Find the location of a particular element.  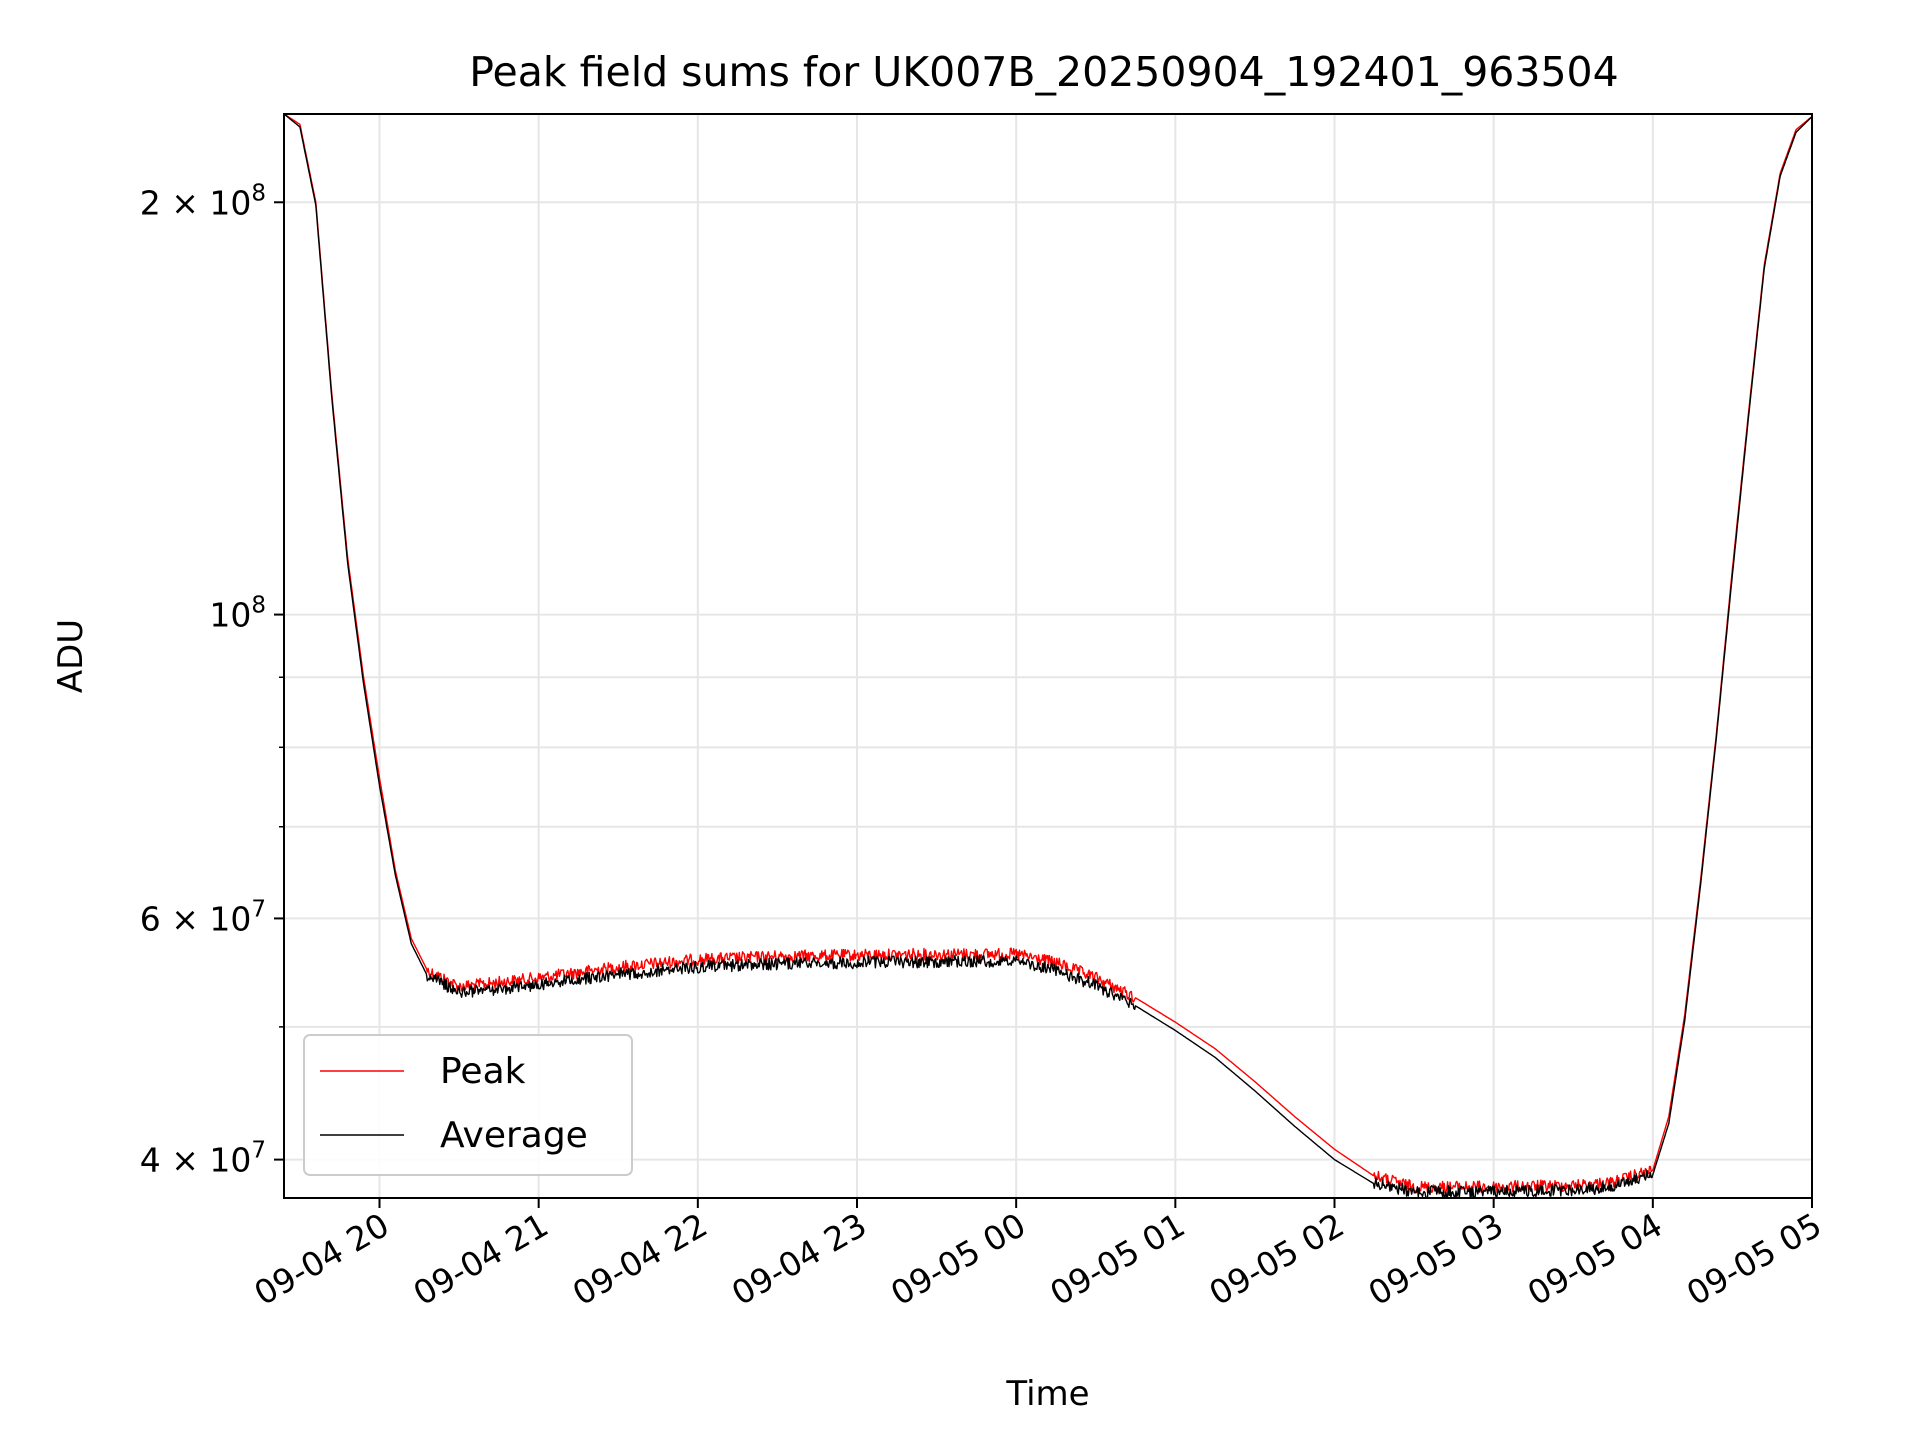

y-tick-mantissa: 2 × 10 is located at coordinates (196, 202).